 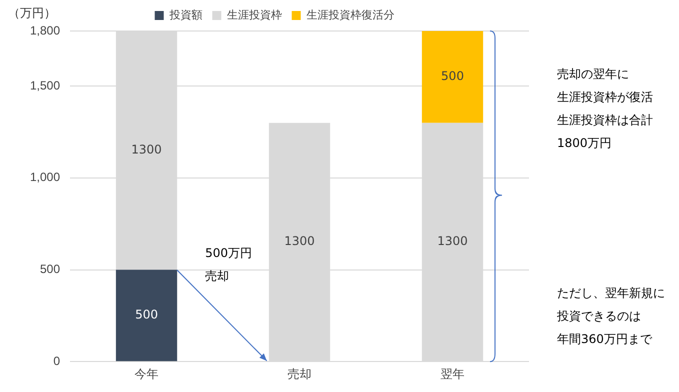 What do you see at coordinates (611, 293) in the screenshot?
I see `text: ただし、翌年新規に` at bounding box center [611, 293].